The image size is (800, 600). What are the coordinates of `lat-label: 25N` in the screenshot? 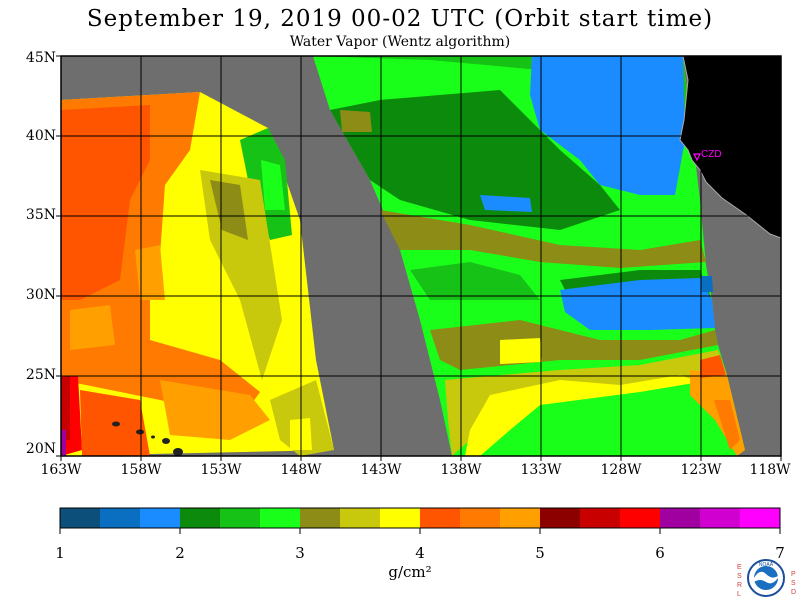 It's located at (40, 375).